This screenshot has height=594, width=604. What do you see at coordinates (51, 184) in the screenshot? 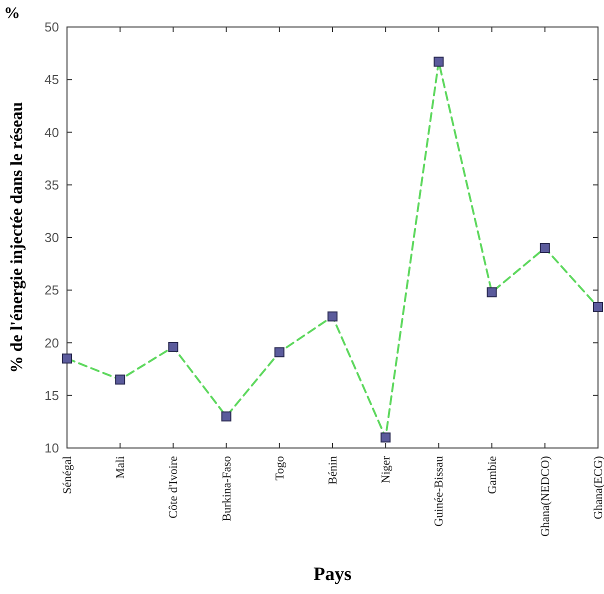
I see `y-tick-label: 35` at bounding box center [51, 184].